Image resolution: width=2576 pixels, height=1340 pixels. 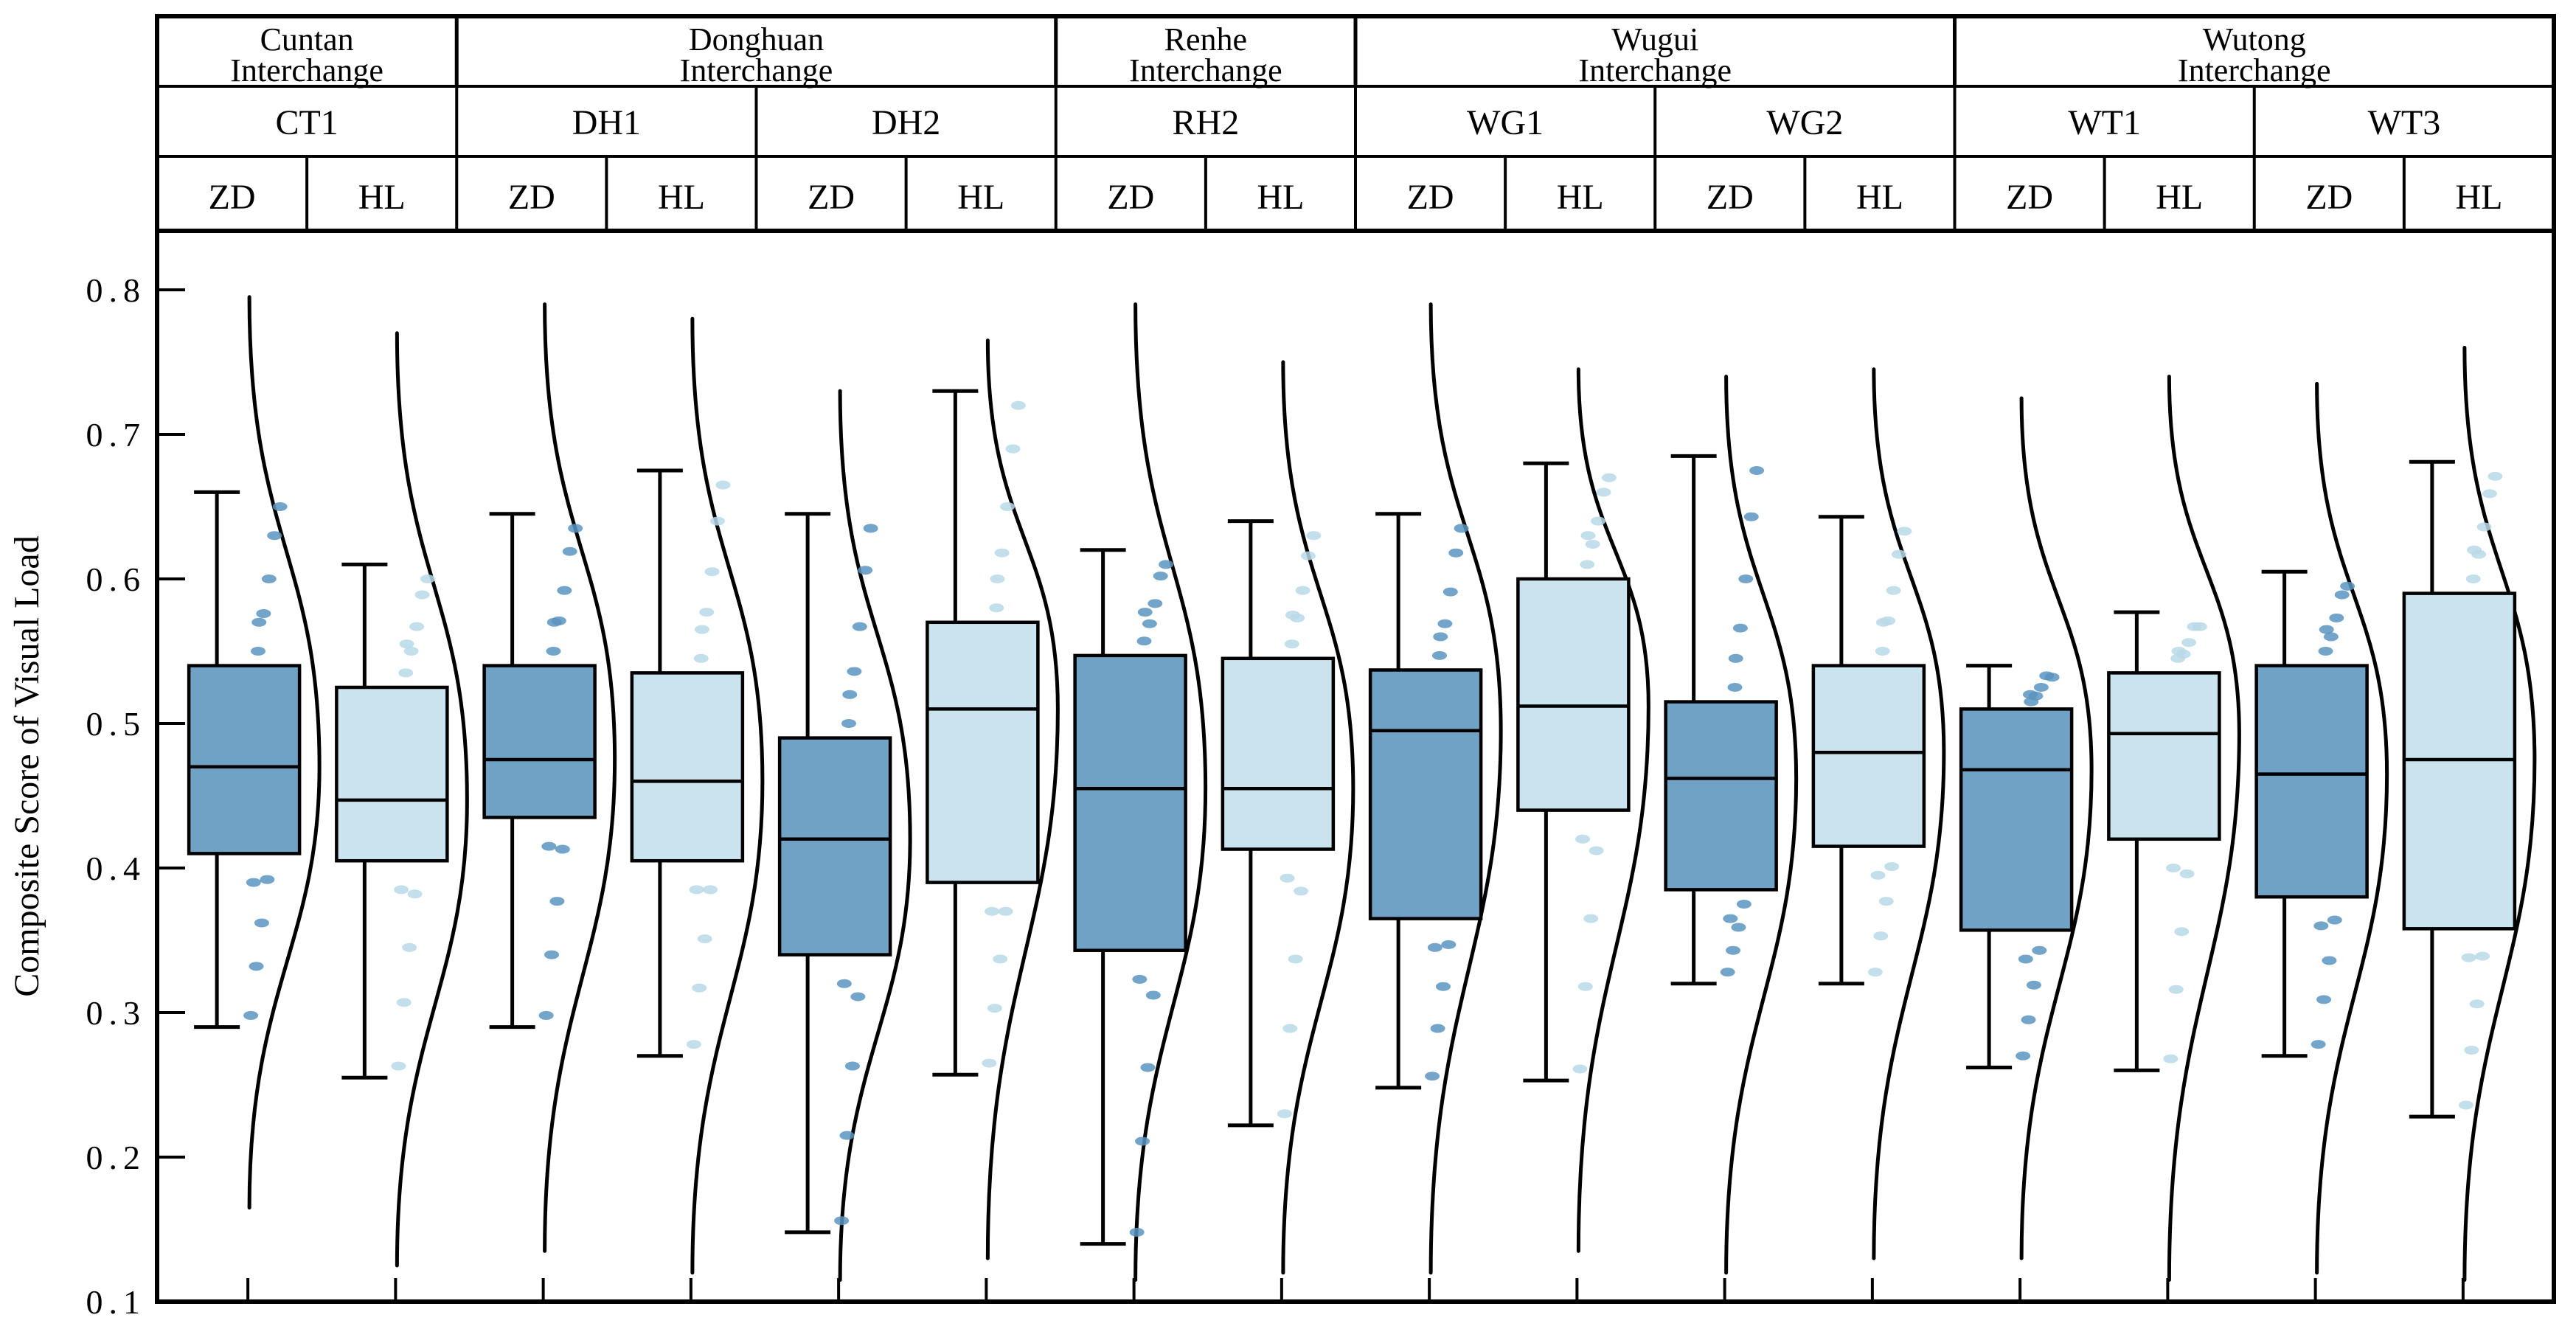 I want to click on raincloud-WT3-ZD, so click(x=2321, y=828).